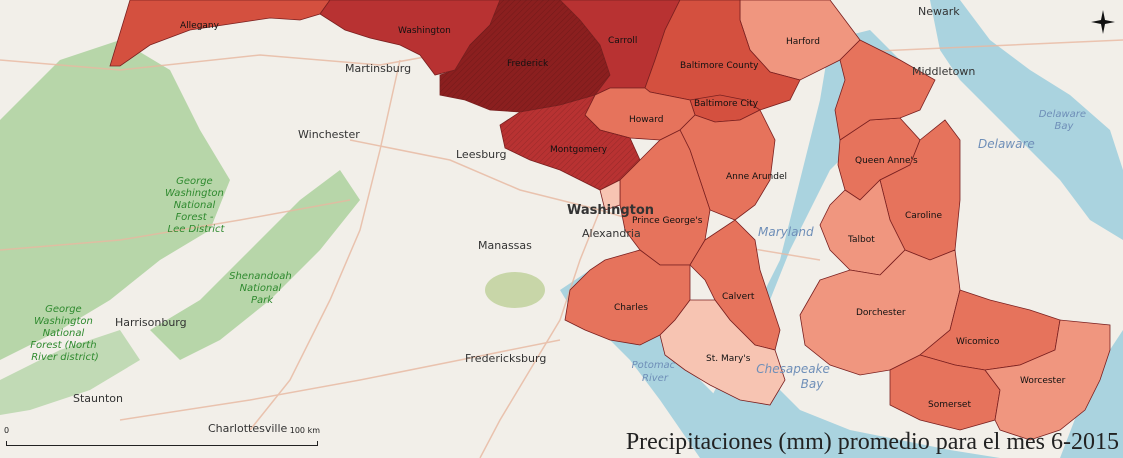 This screenshot has height=458, width=1123. What do you see at coordinates (579, 150) in the screenshot?
I see `label-montgomery: Montgomery` at bounding box center [579, 150].